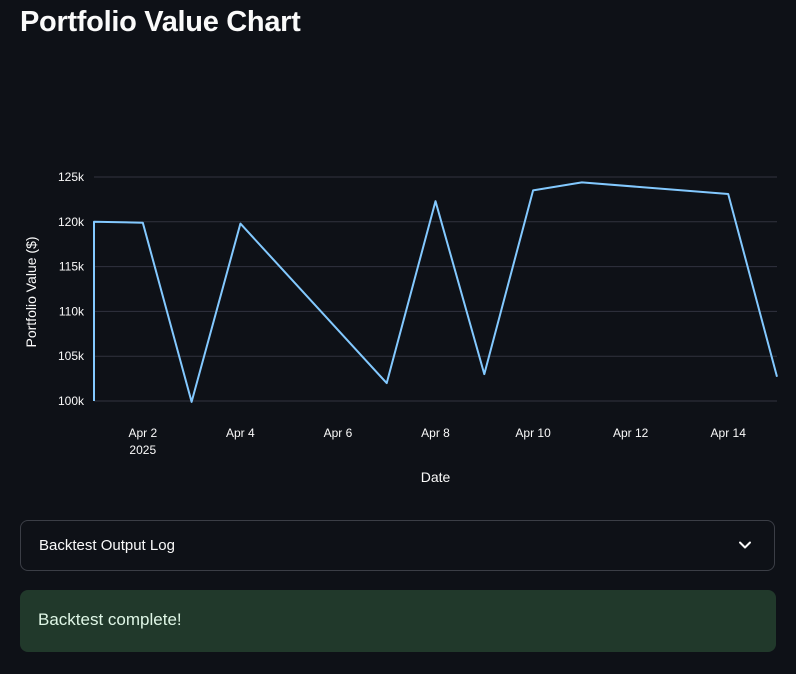  I want to click on y-tick-label: 115k, so click(72, 267).